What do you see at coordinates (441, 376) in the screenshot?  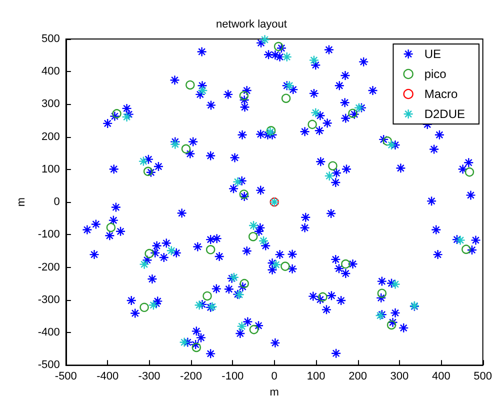 I see `x-tick-label: 400` at bounding box center [441, 376].